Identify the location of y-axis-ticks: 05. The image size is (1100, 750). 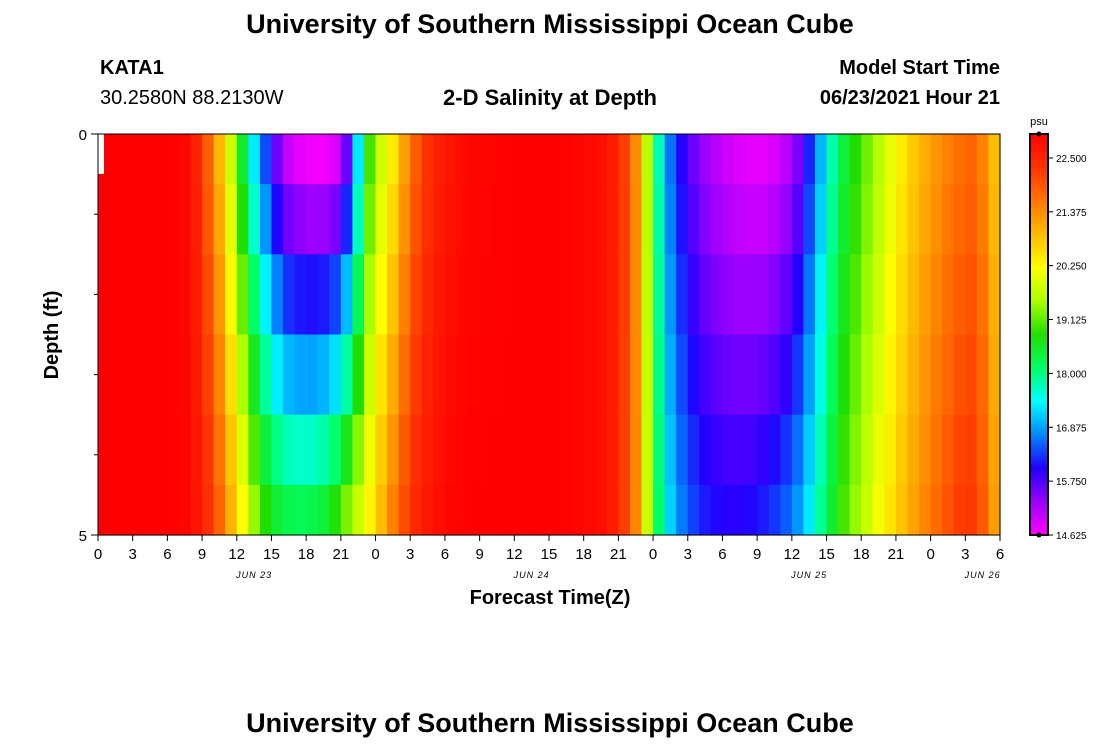
(88, 336).